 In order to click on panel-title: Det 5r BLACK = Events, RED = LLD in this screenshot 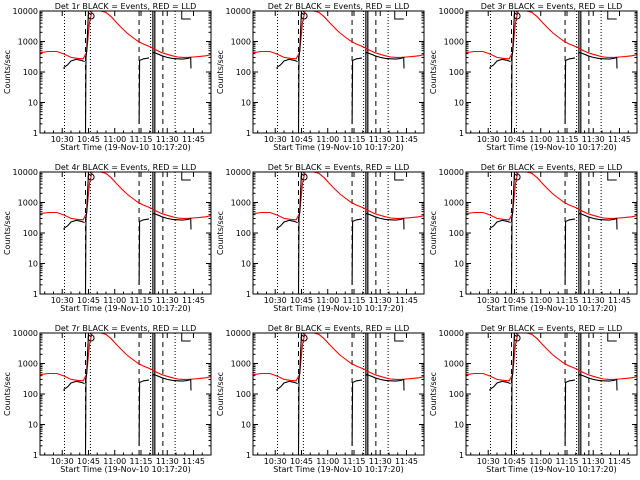, I will do `click(339, 167)`.